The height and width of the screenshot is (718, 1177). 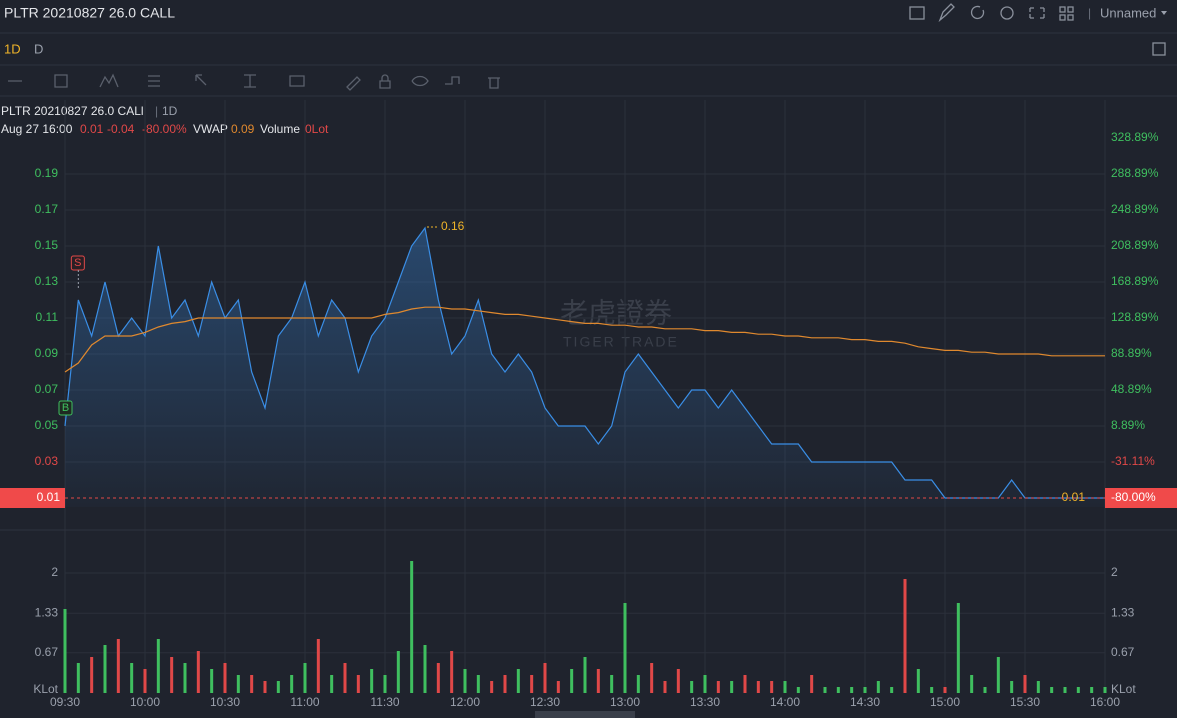 What do you see at coordinates (92, 129) in the screenshot?
I see `legend-close: 0.01` at bounding box center [92, 129].